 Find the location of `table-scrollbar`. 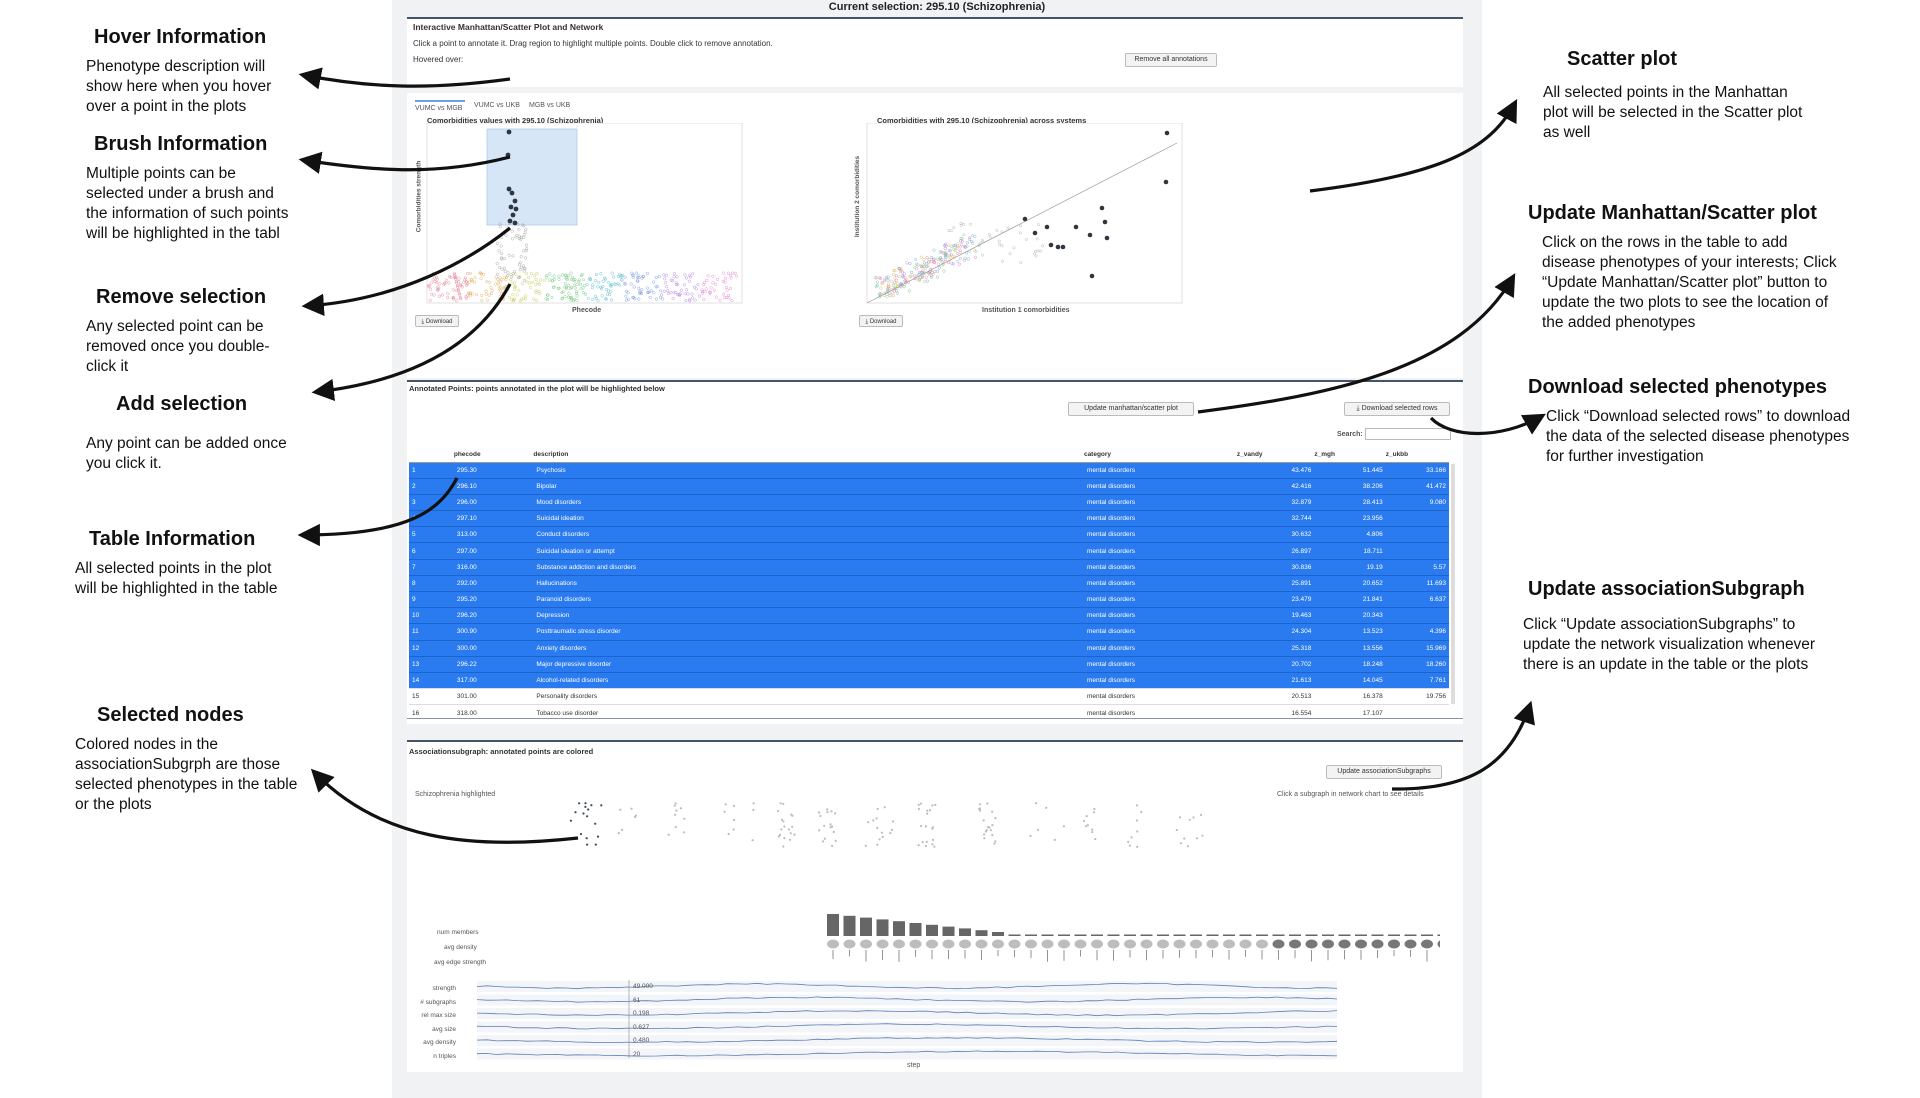

table-scrollbar is located at coordinates (1453, 584).